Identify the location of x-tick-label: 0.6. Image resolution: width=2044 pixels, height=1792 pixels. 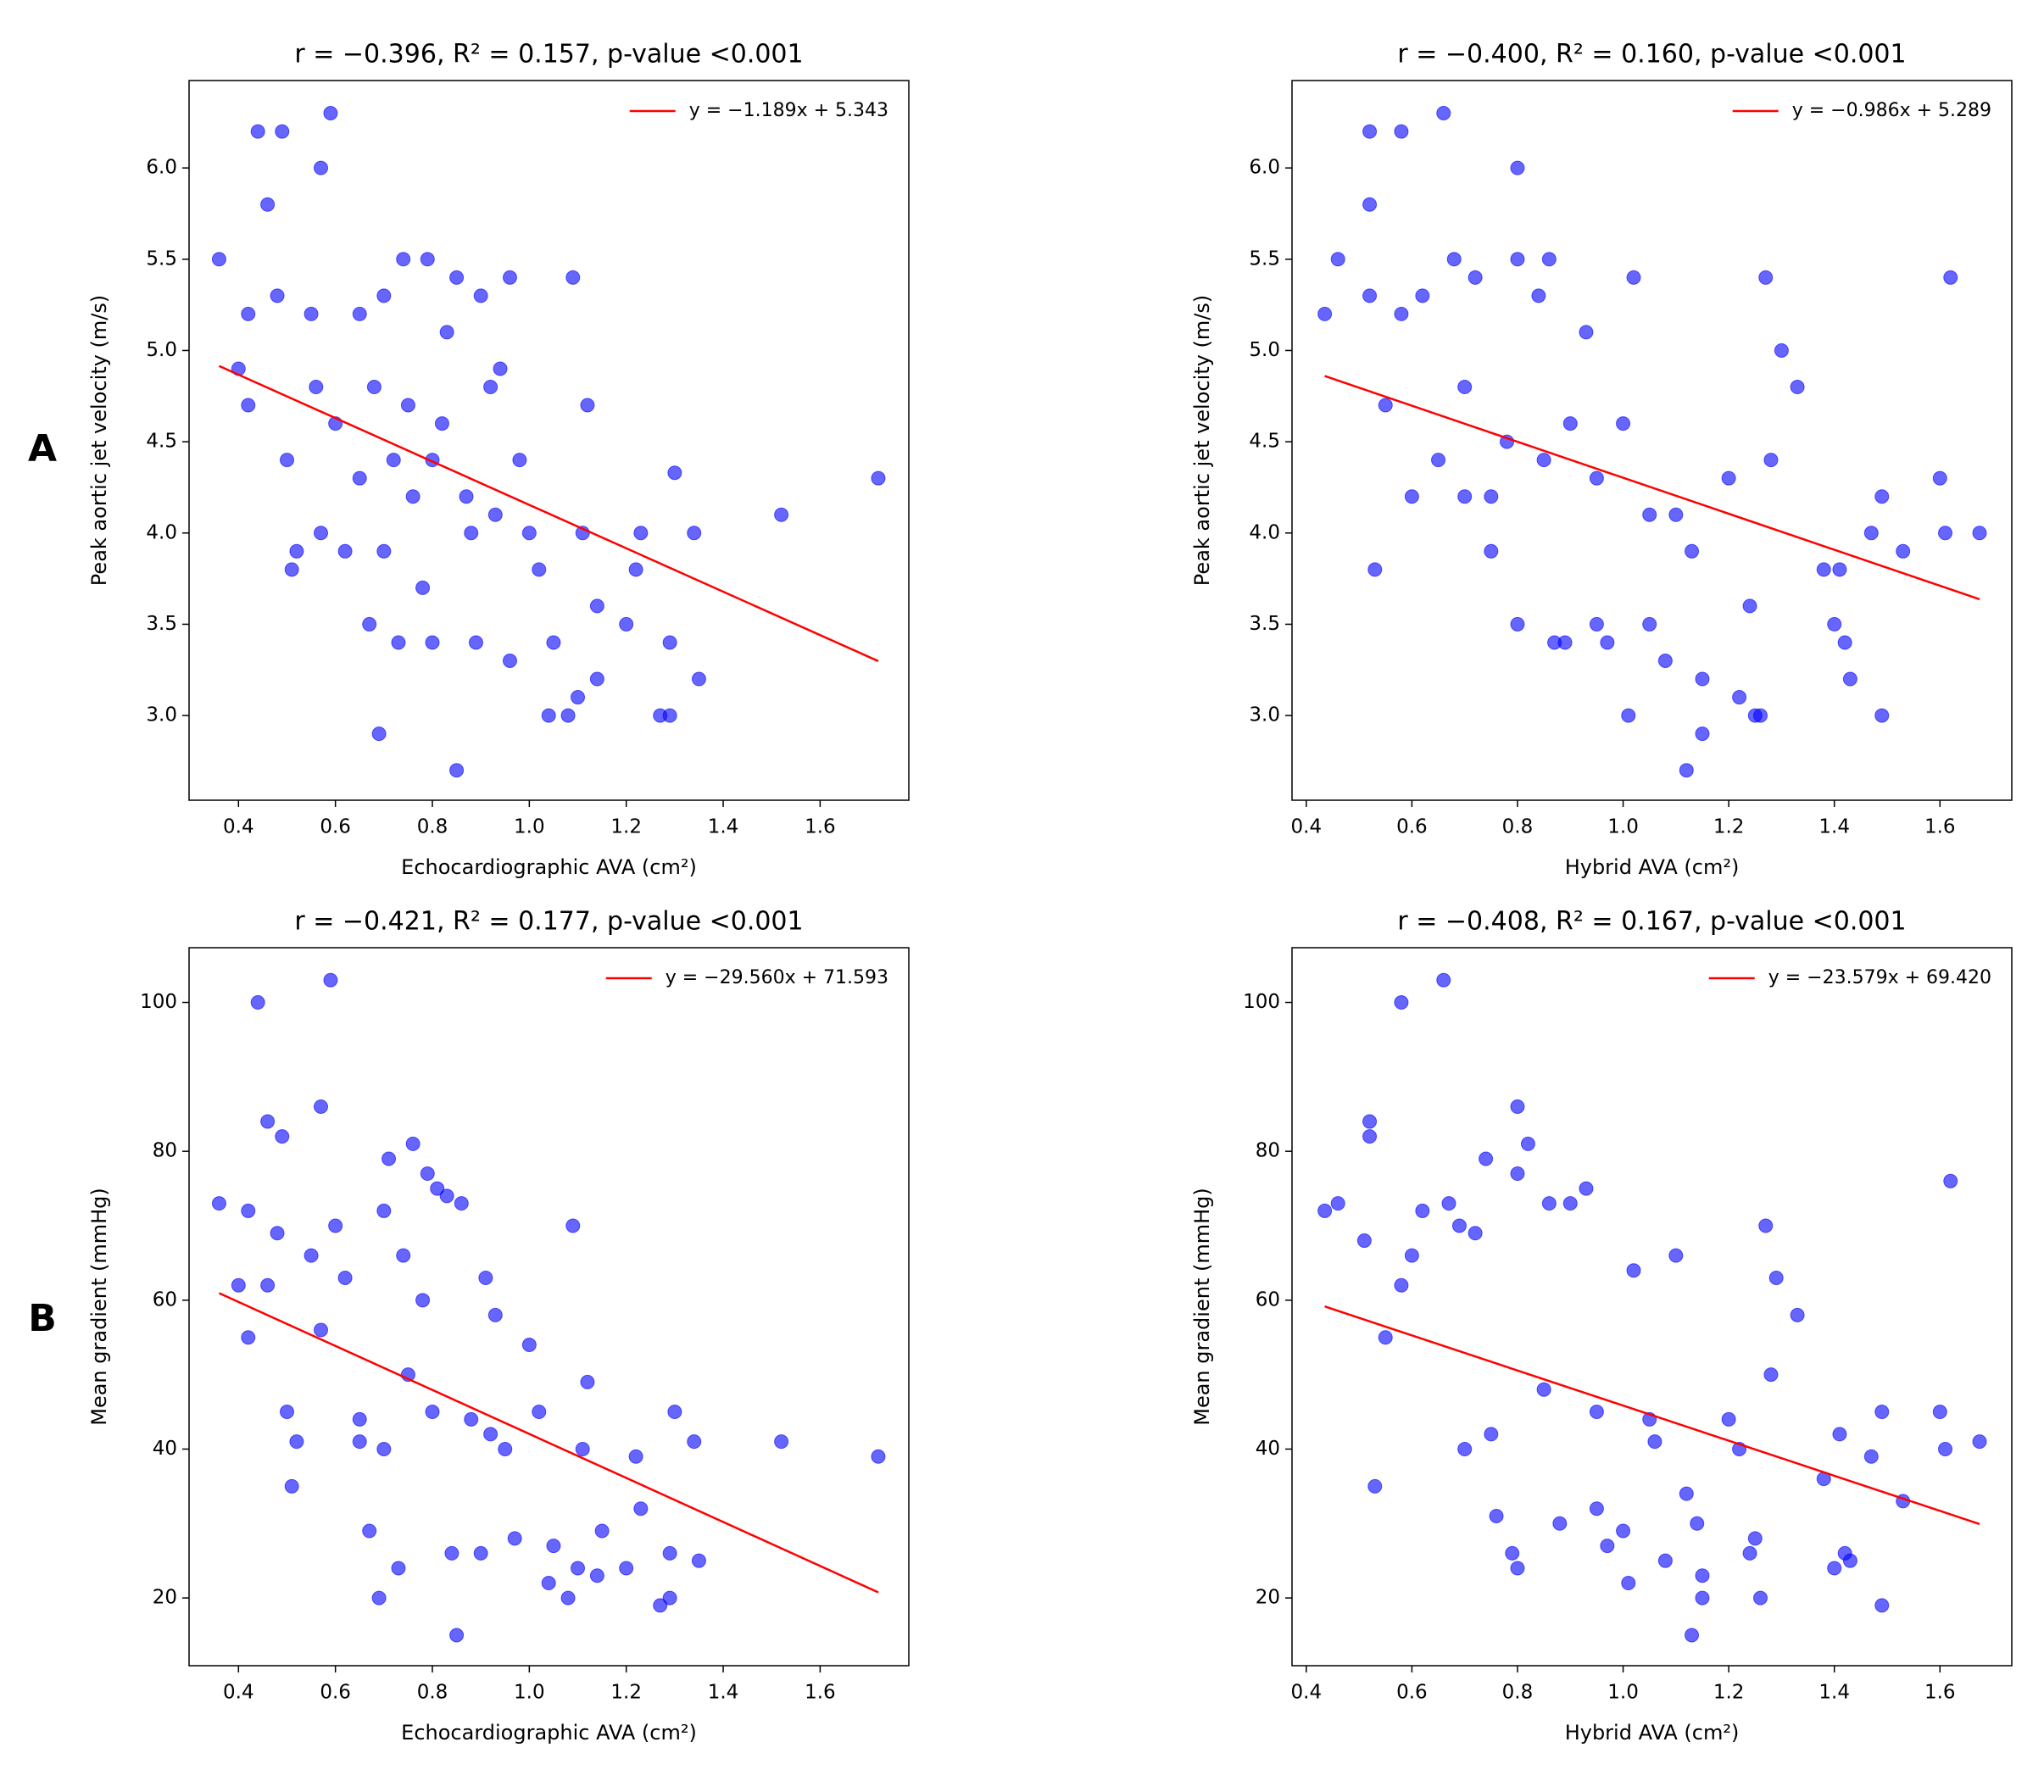
(335, 827).